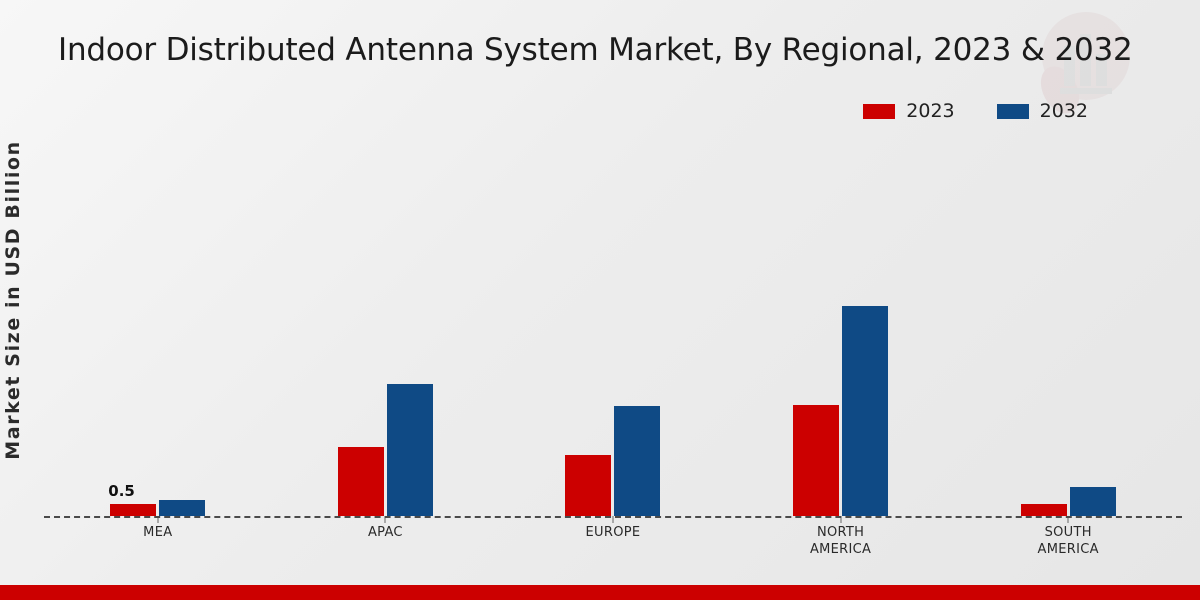 This screenshot has height=600, width=1200. Describe the element at coordinates (841, 519) in the screenshot. I see `axis-tick-north-america` at that location.